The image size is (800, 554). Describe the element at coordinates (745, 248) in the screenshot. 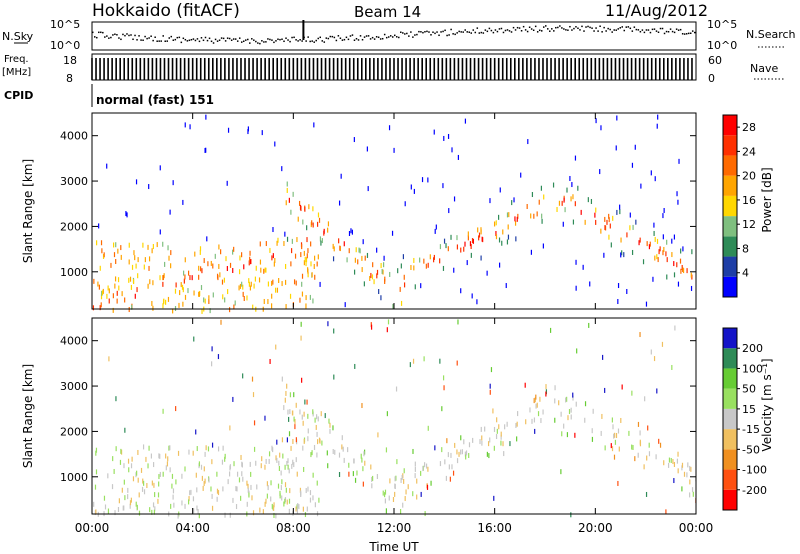

I see `colorbar-tick-label: 8` at that location.